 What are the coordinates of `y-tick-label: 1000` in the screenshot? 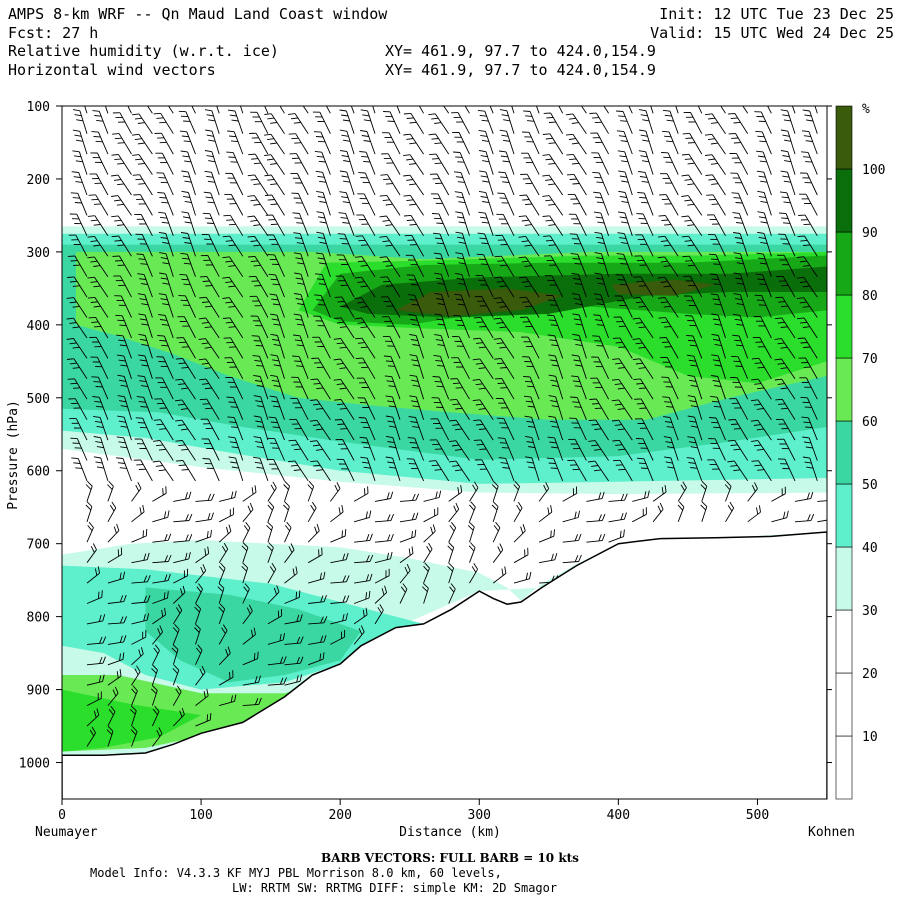 It's located at (34, 764).